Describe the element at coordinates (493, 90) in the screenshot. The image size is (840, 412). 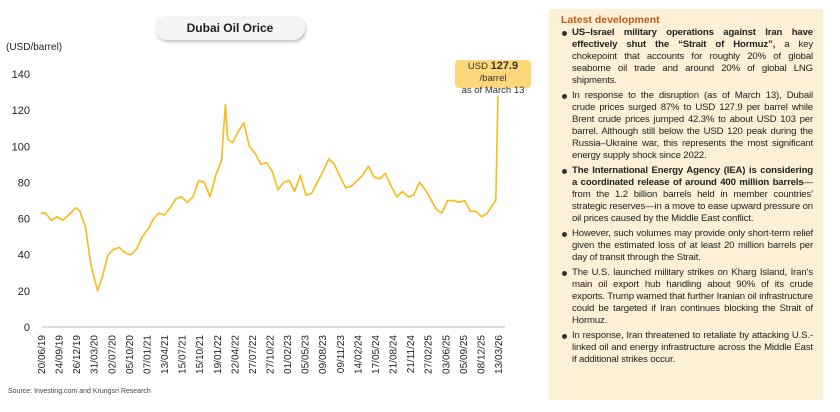
I see `callout-date: as of March 13` at that location.